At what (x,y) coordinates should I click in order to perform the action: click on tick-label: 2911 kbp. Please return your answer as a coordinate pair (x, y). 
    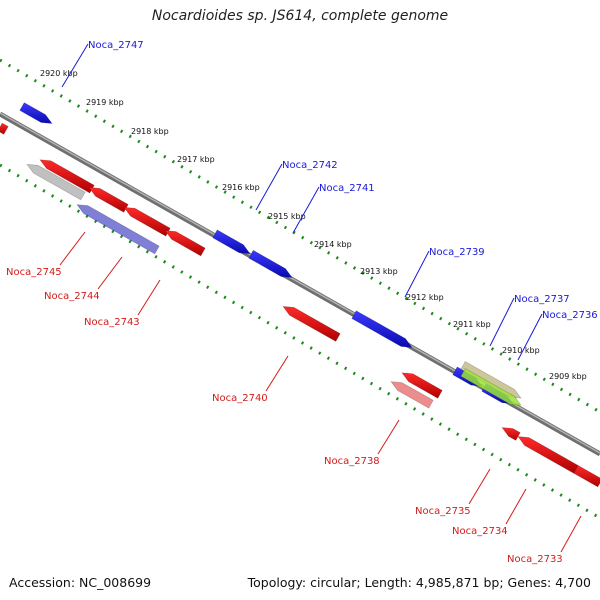
    Looking at the image, I should click on (472, 324).